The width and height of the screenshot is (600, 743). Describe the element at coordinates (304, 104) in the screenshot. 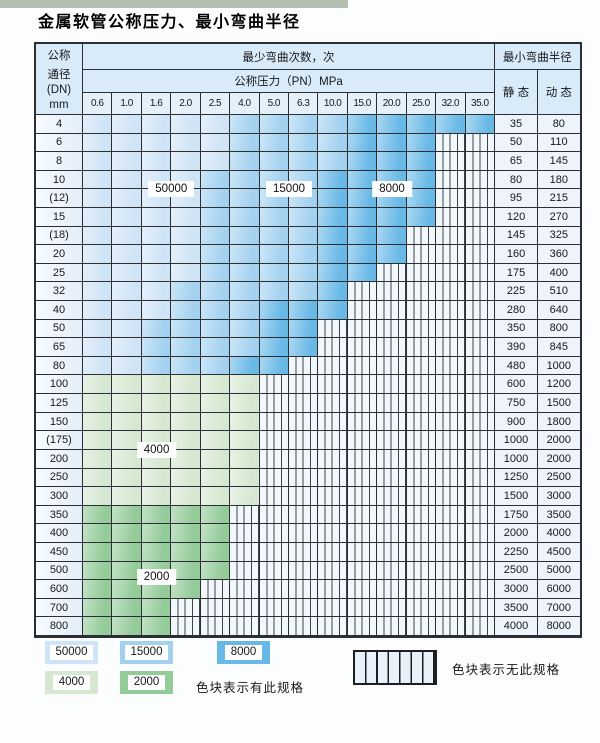

I see `pressure-header-cell: 6.3` at that location.